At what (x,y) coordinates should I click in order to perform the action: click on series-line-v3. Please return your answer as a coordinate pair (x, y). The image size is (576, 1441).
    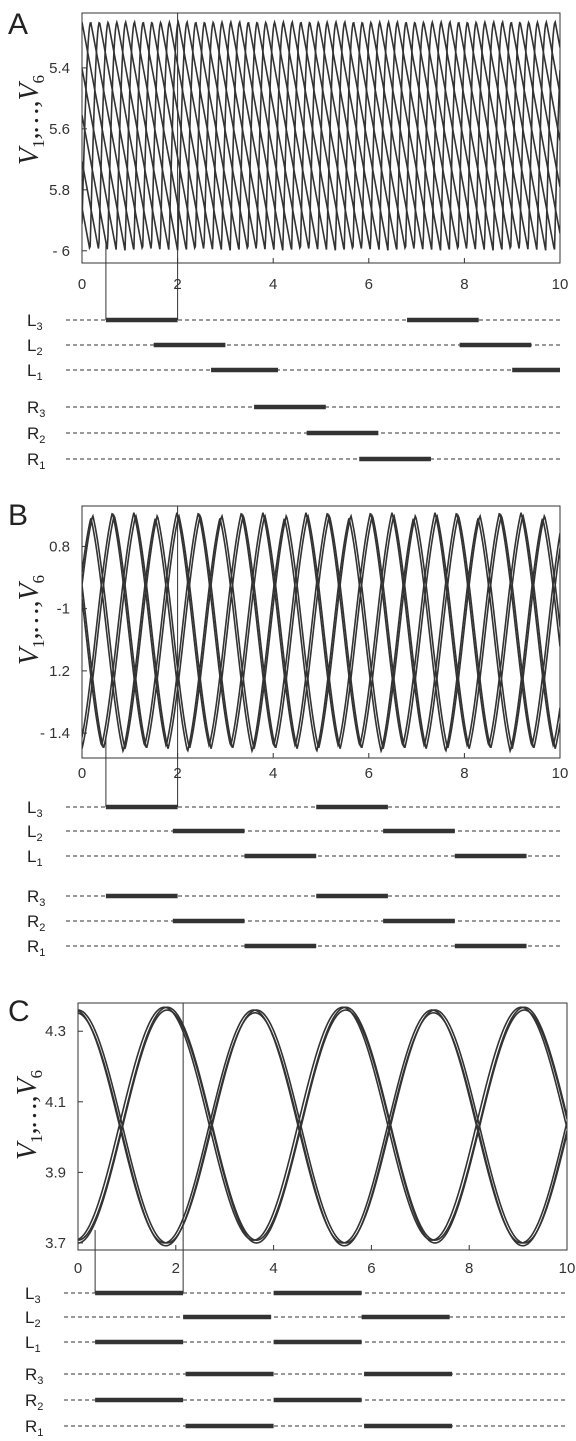
    Looking at the image, I should click on (321, 631).